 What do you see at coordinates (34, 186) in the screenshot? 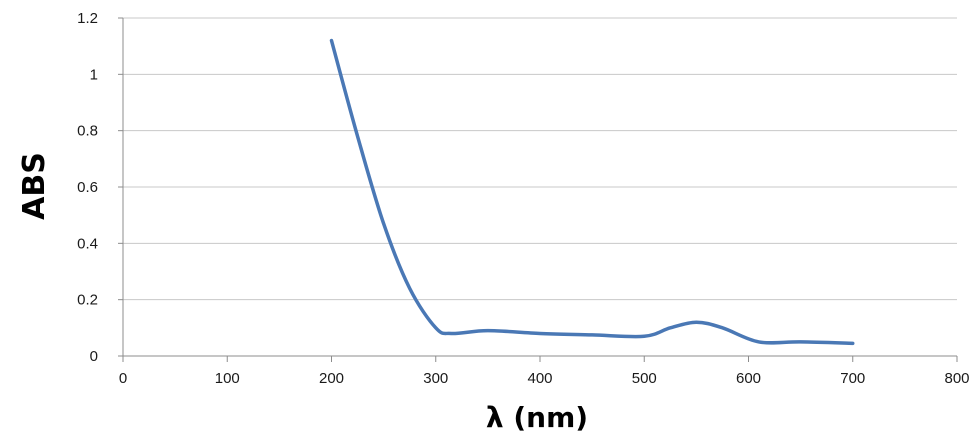
I see `y-axis-title: ABS` at bounding box center [34, 186].